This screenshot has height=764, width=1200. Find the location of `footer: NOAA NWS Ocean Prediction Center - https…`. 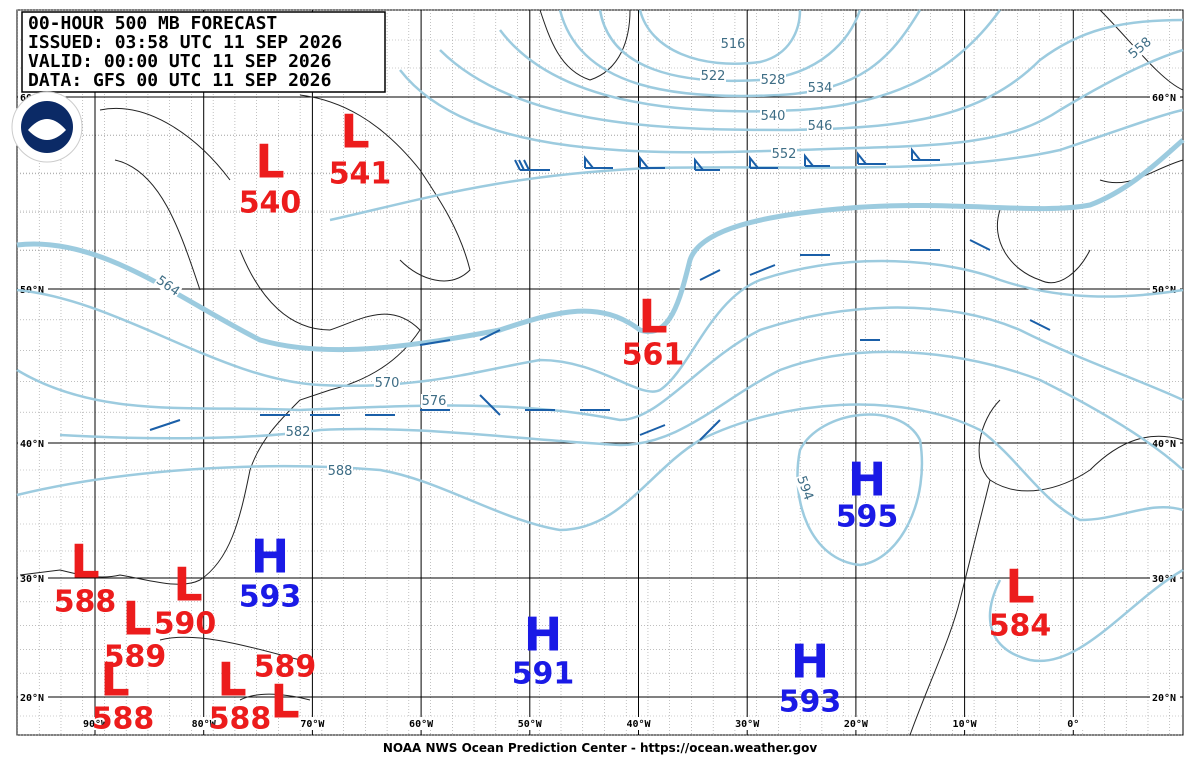

footer: NOAA NWS Ocean Prediction Center - https… is located at coordinates (600, 748).